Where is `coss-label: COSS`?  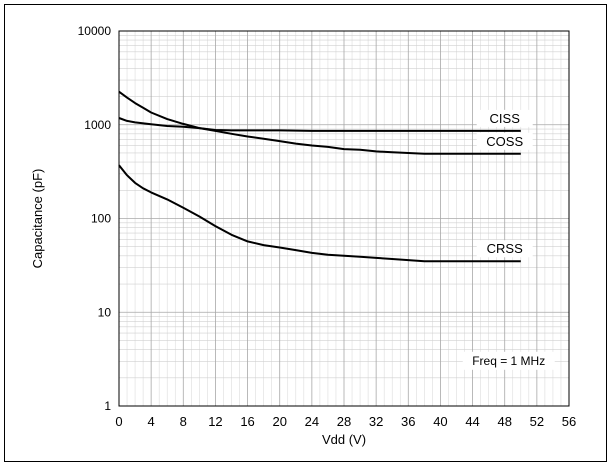
coss-label: COSS is located at coordinates (504, 141).